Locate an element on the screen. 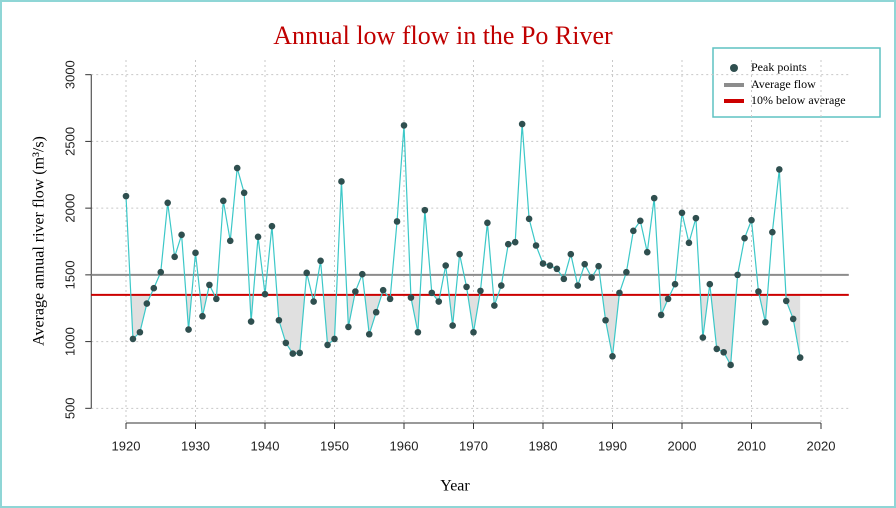 The width and height of the screenshot is (896, 508). x-tick-label: 2010 is located at coordinates (751, 445).